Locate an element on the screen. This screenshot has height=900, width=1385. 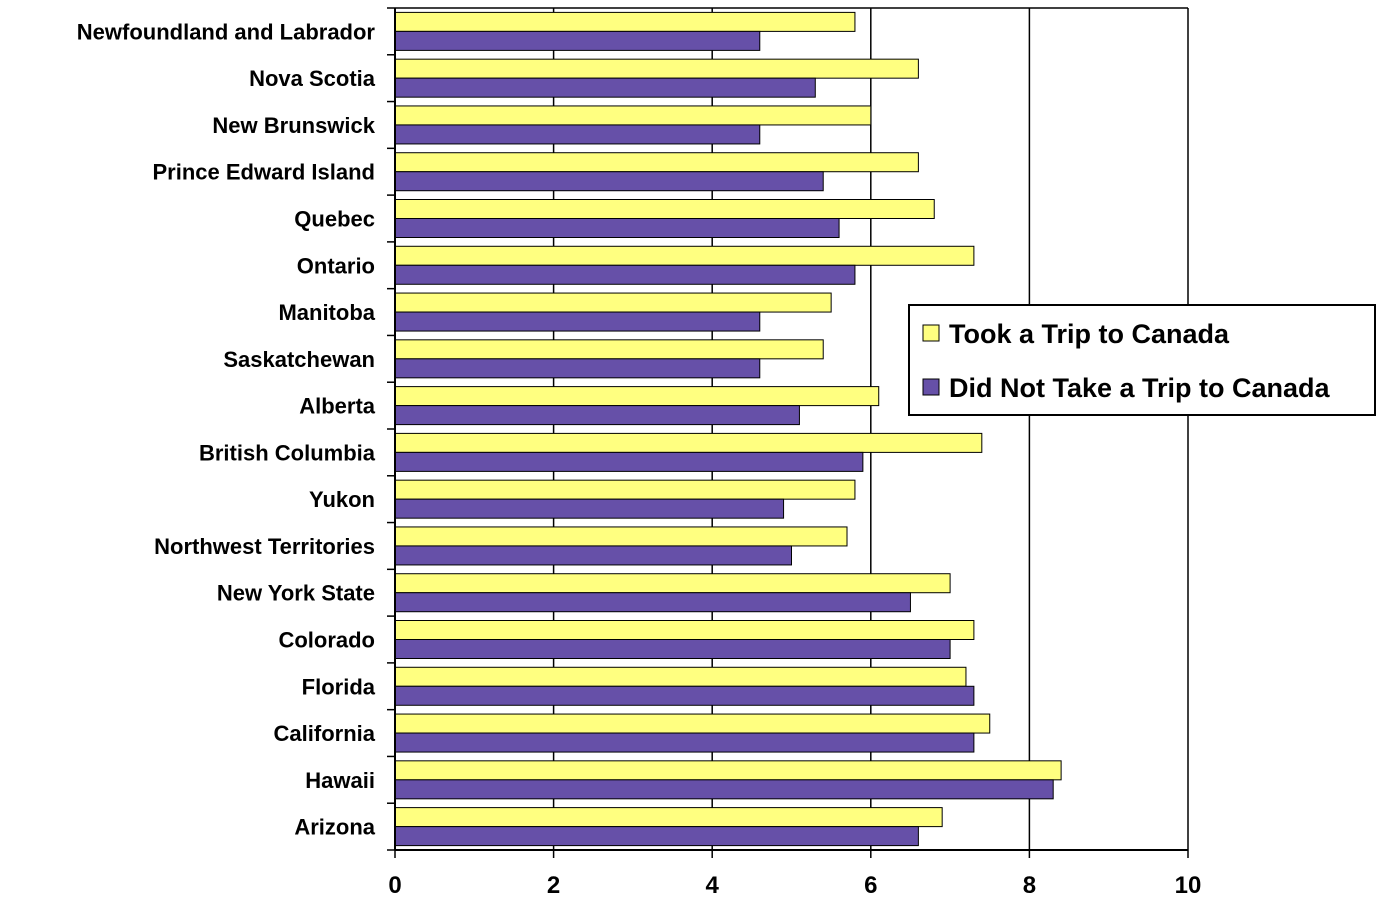
category-label-nova-scotia: Nova Scotia is located at coordinates (312, 78).